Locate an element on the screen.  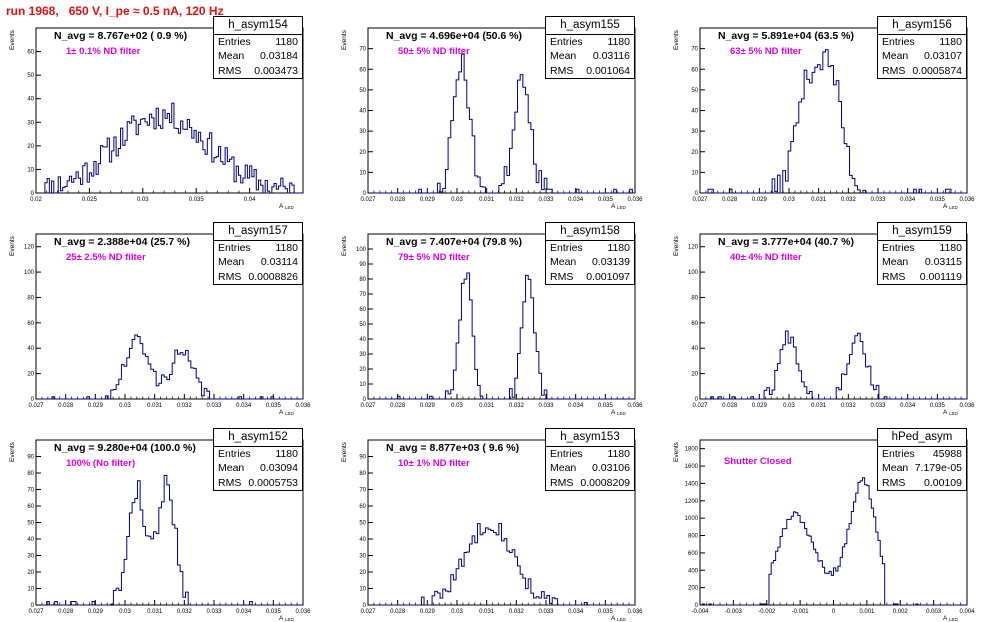
y-tick-label: 100 is located at coordinates (29, 273).